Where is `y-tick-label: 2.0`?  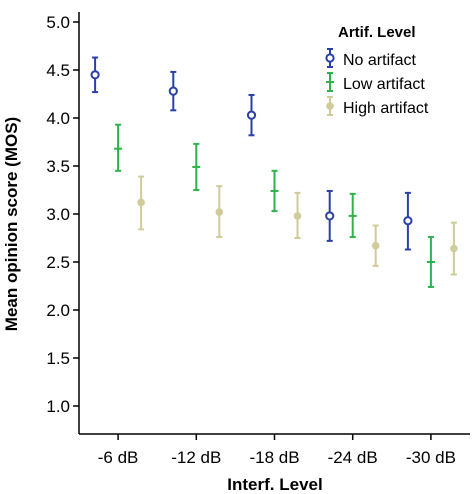 y-tick-label: 2.0 is located at coordinates (58, 310).